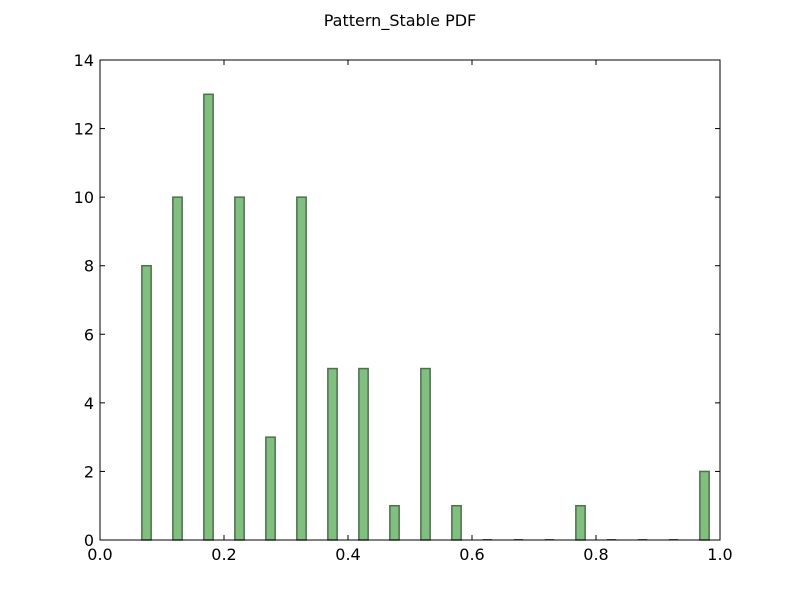 The width and height of the screenshot is (800, 604). What do you see at coordinates (89, 540) in the screenshot?
I see `y-tick-label: 0` at bounding box center [89, 540].